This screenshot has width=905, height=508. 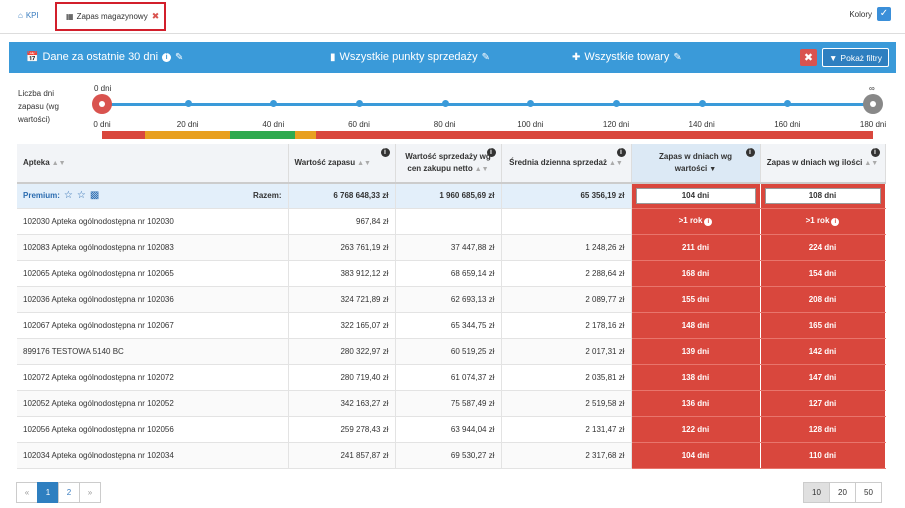 What do you see at coordinates (27, 492) in the screenshot?
I see `prev-page-button: «` at bounding box center [27, 492].